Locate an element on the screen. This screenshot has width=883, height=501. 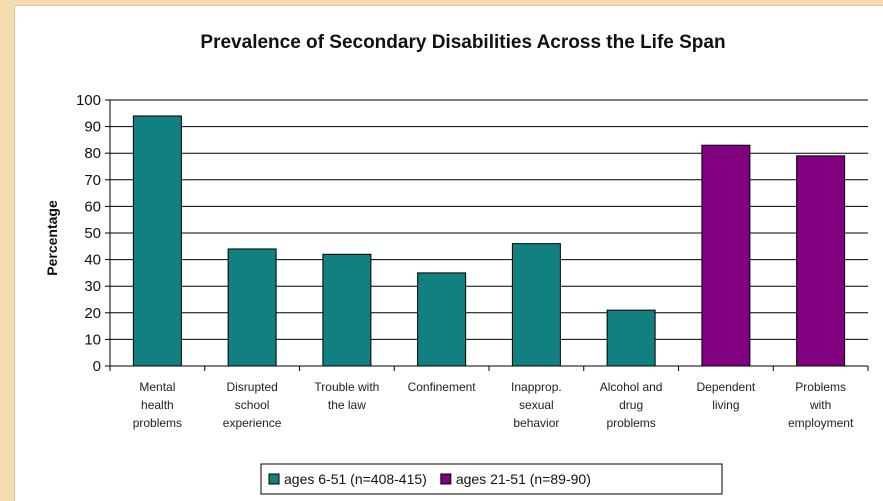
legend-label: ages 21-51 (n=89-90) is located at coordinates (523, 479).